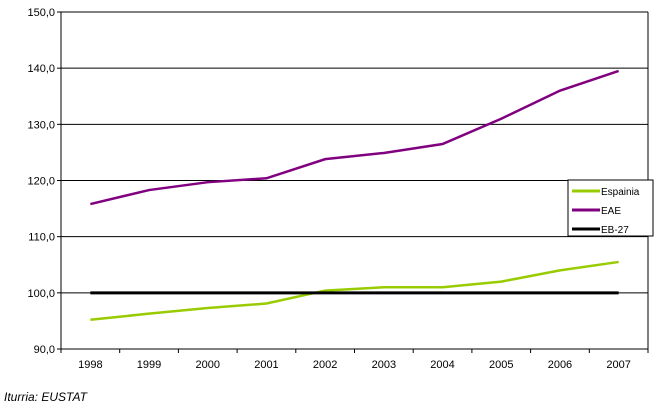 This screenshot has height=409, width=660. Describe the element at coordinates (501, 365) in the screenshot. I see `x-tick-label: 2005` at that location.